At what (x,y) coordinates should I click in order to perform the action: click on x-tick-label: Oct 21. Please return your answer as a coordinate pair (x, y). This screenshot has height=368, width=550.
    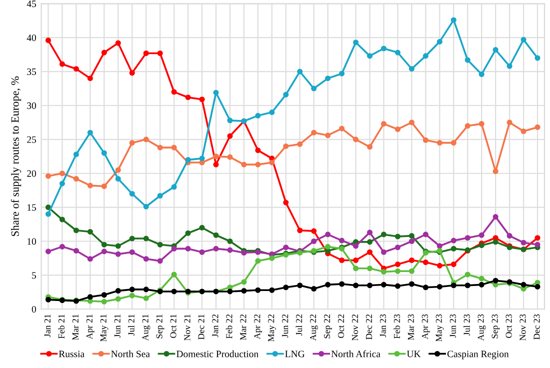
    Looking at the image, I should click on (173, 326).